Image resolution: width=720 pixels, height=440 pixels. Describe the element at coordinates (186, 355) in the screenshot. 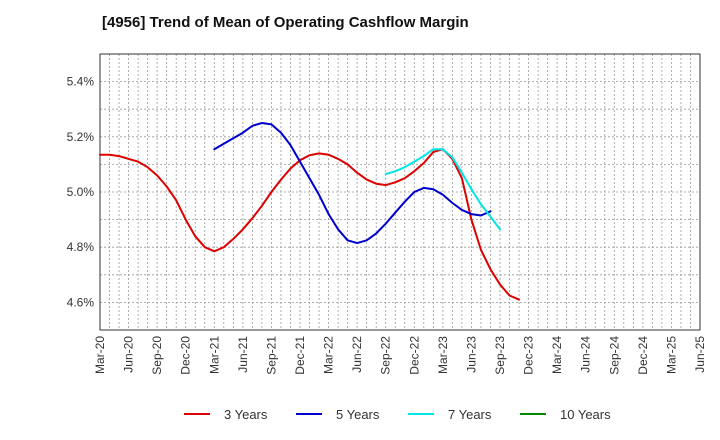

I see `x-tick-label: Dec-20` at that location.